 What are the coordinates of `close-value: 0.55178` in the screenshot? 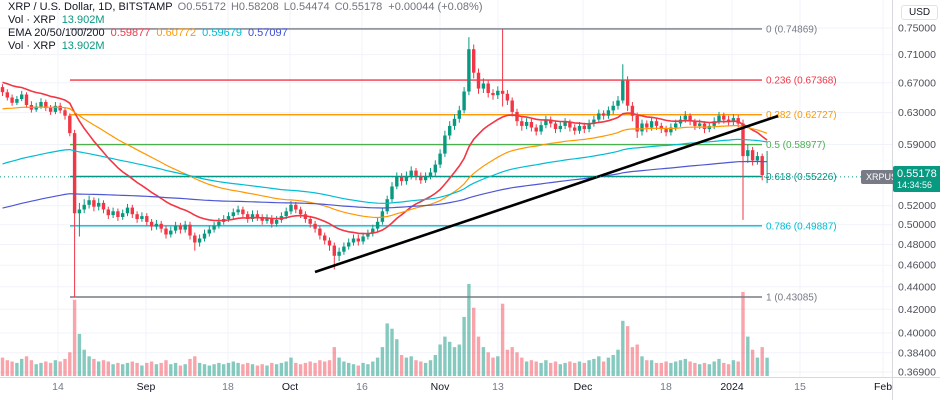 It's located at (362, 7).